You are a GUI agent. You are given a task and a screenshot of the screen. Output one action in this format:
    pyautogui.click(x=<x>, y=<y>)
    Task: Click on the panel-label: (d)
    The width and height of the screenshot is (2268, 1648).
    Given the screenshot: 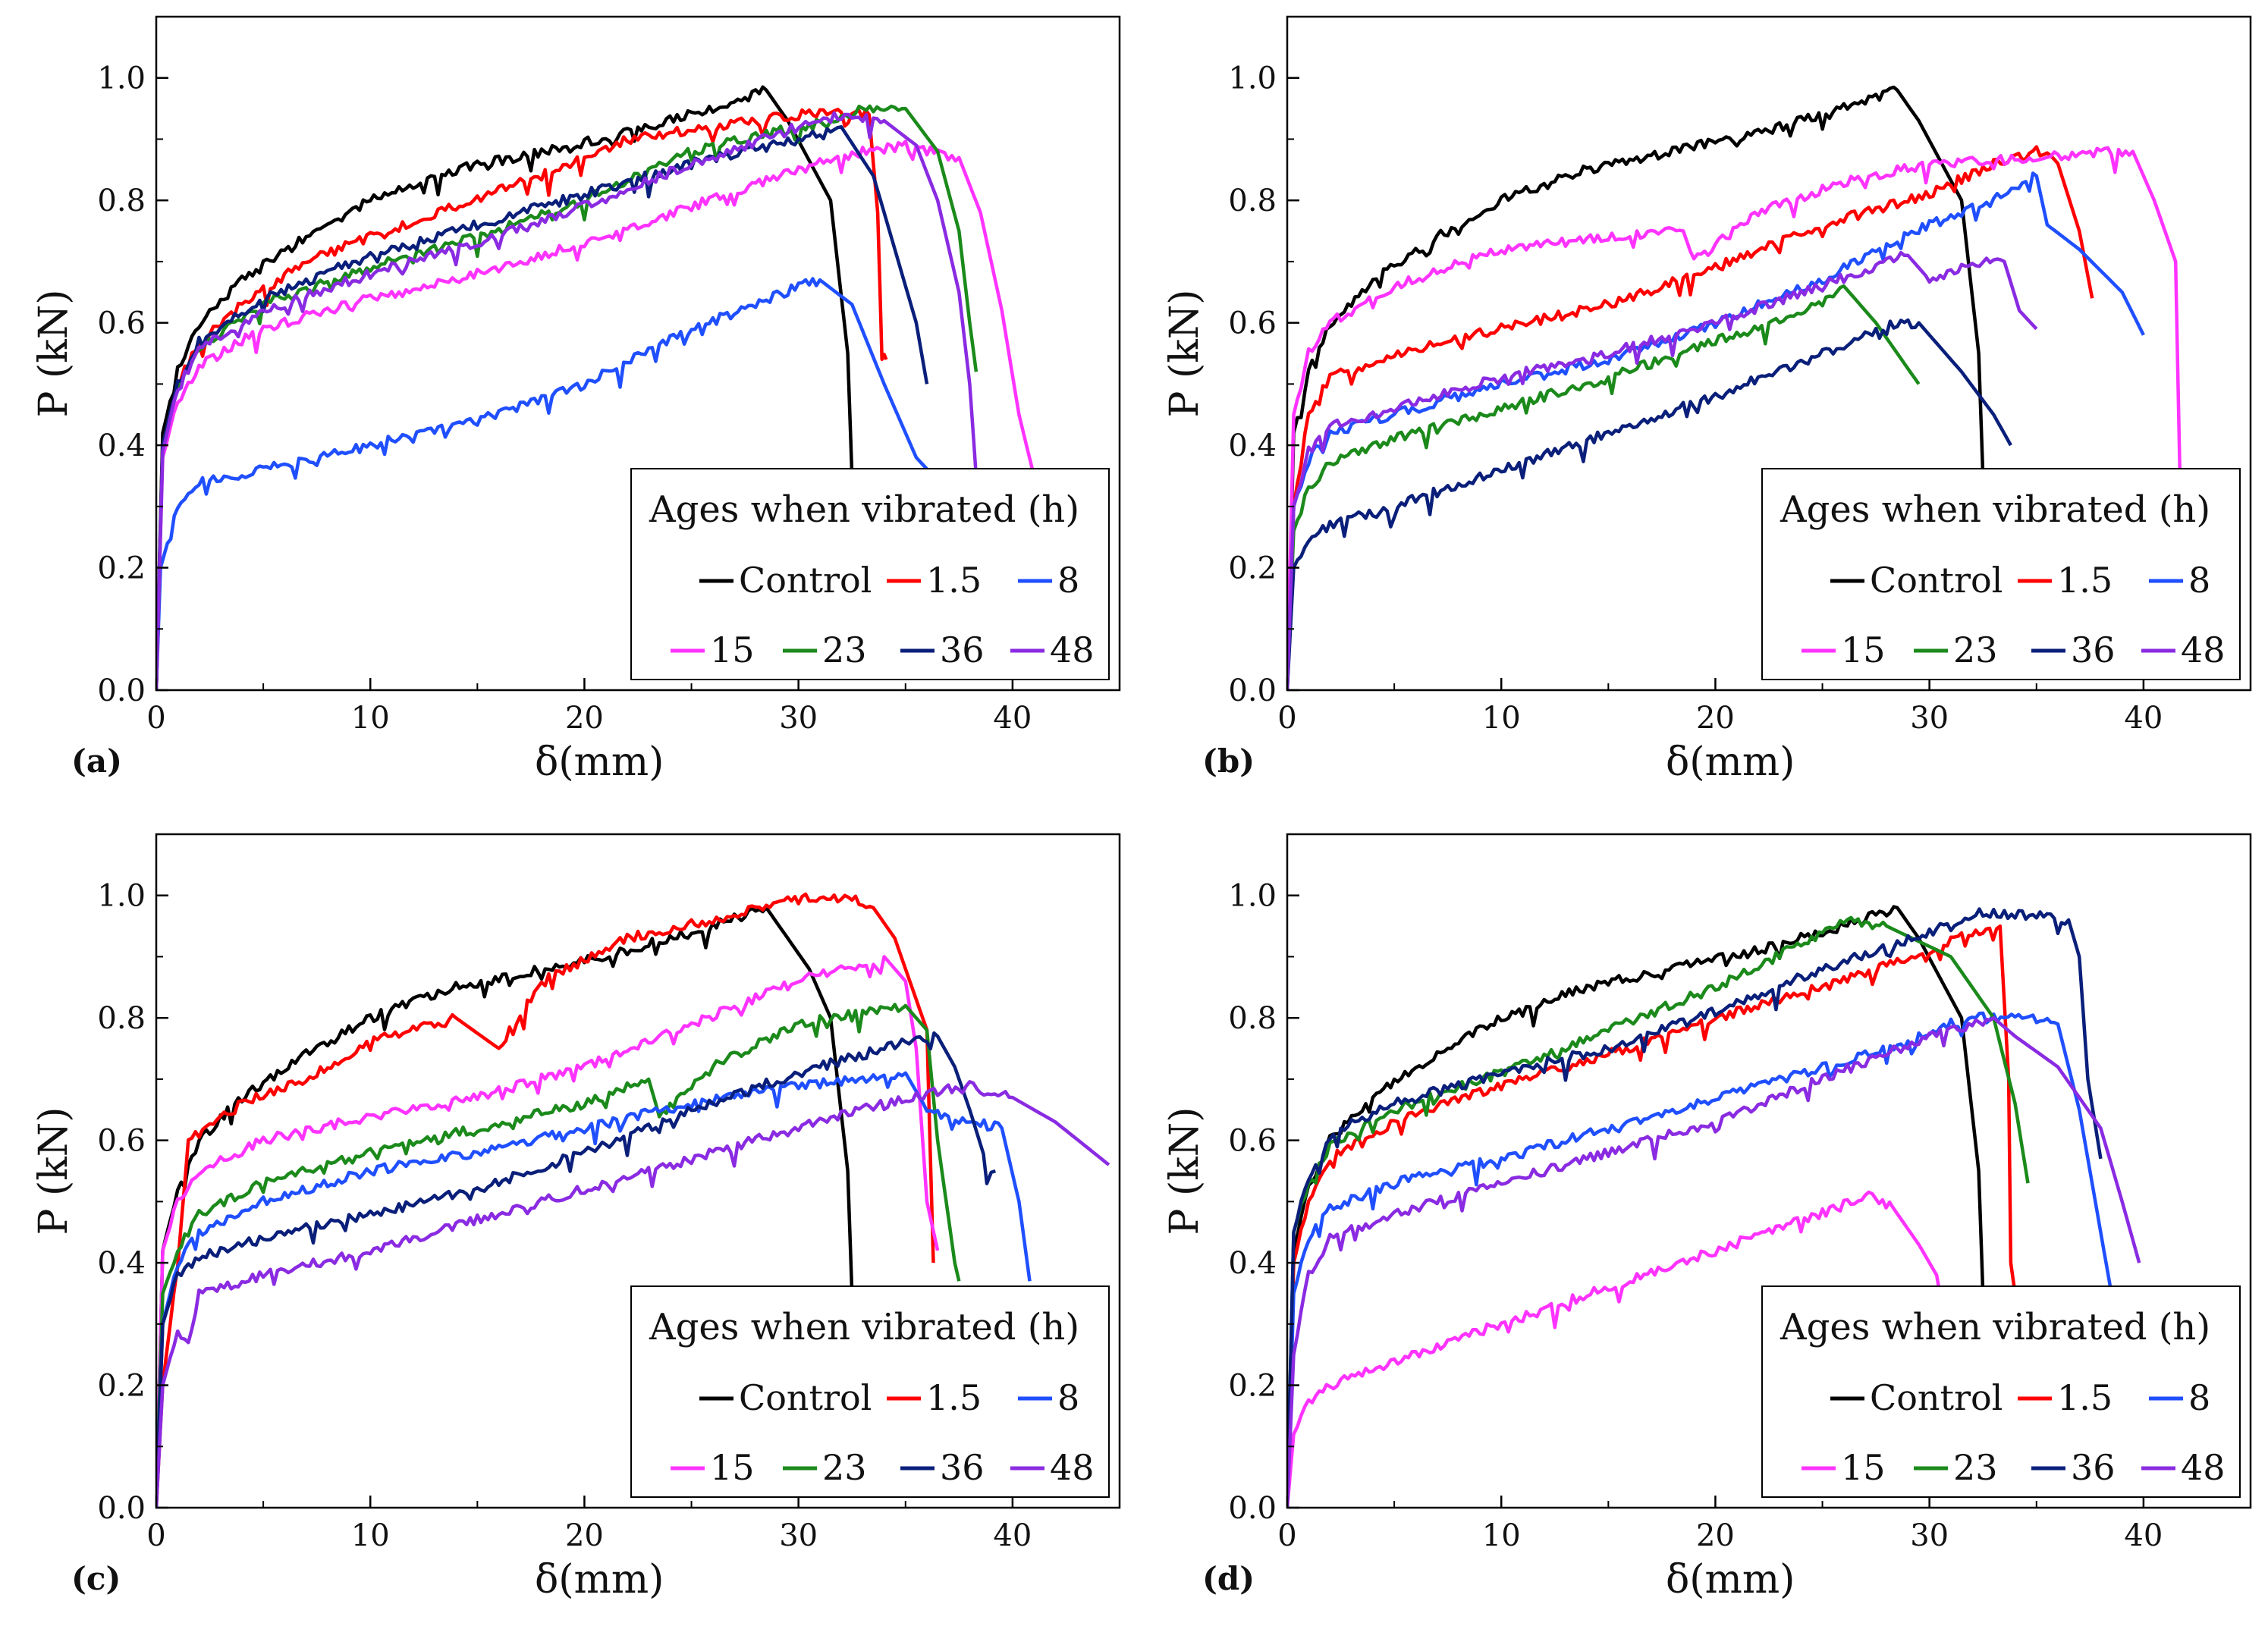 What is the action you would take?
    pyautogui.click(x=1228, y=1578)
    